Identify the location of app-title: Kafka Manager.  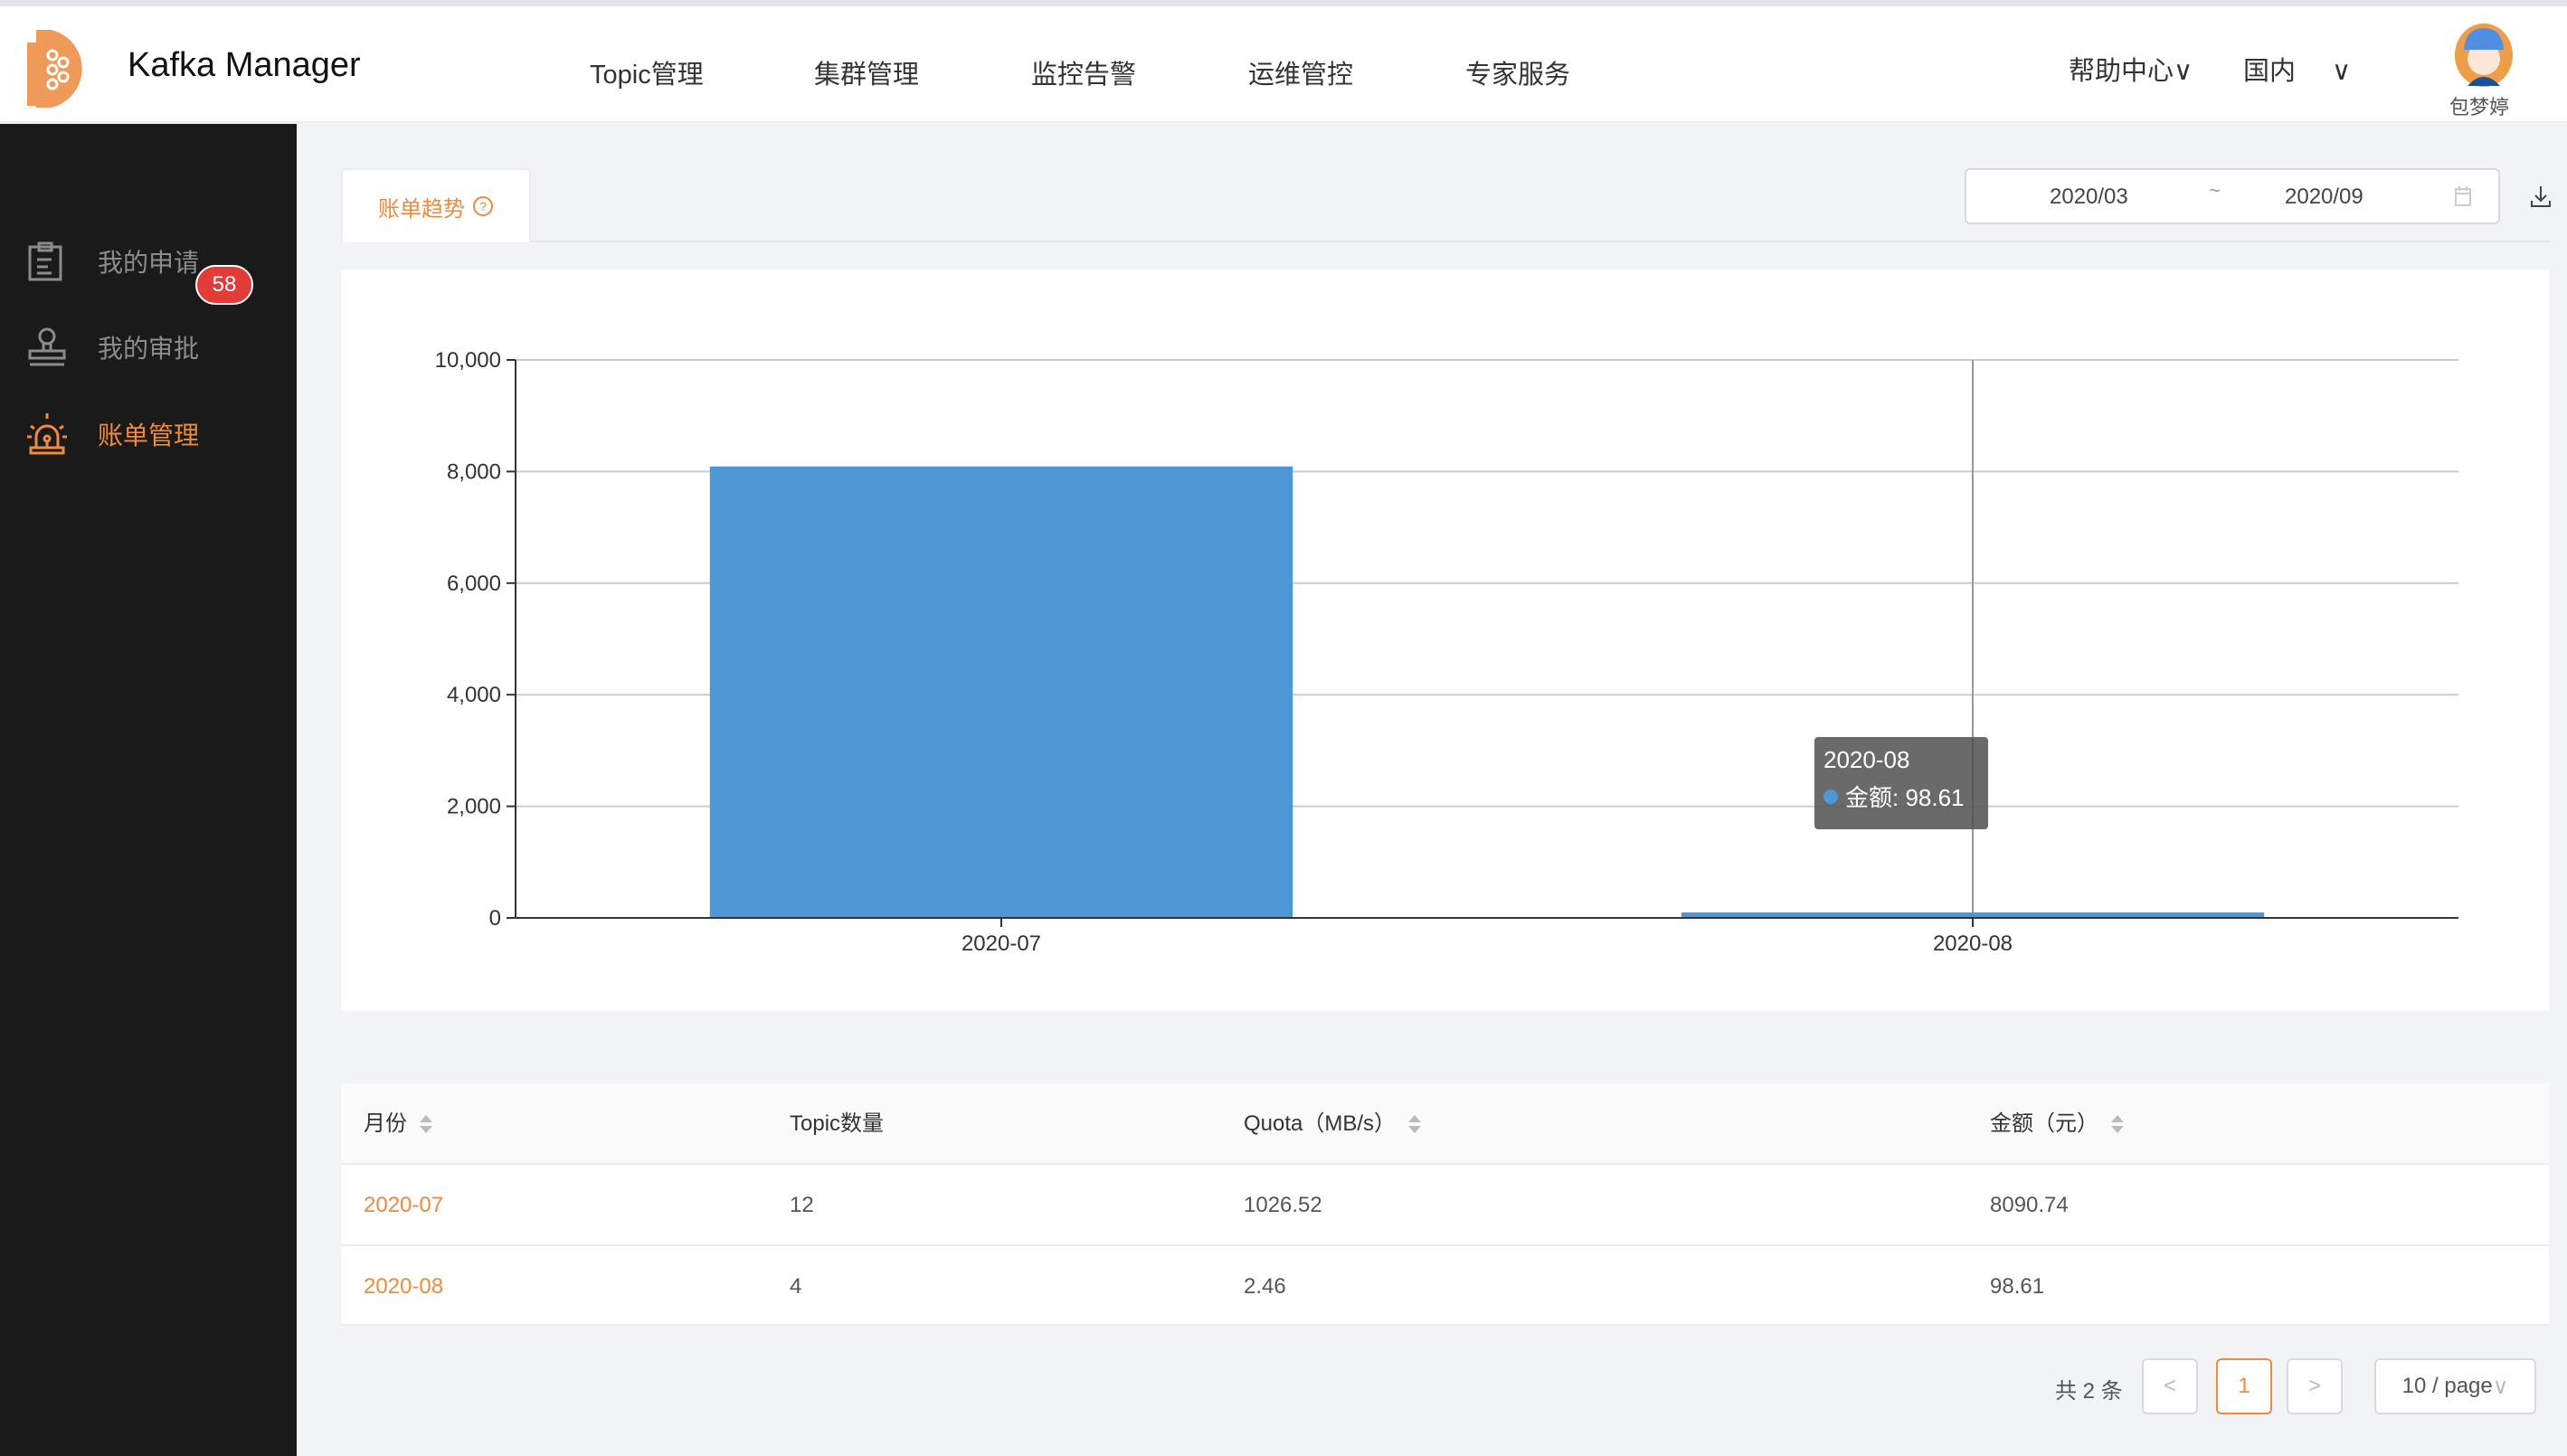
(244, 65).